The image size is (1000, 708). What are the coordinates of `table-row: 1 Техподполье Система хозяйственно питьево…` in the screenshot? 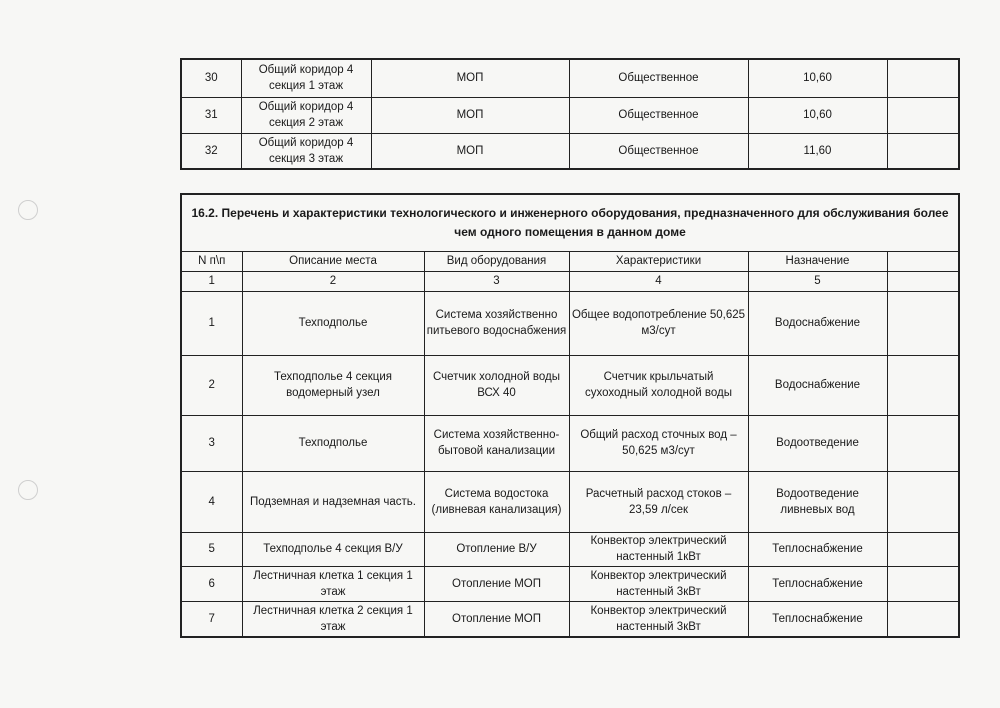 It's located at (570, 323).